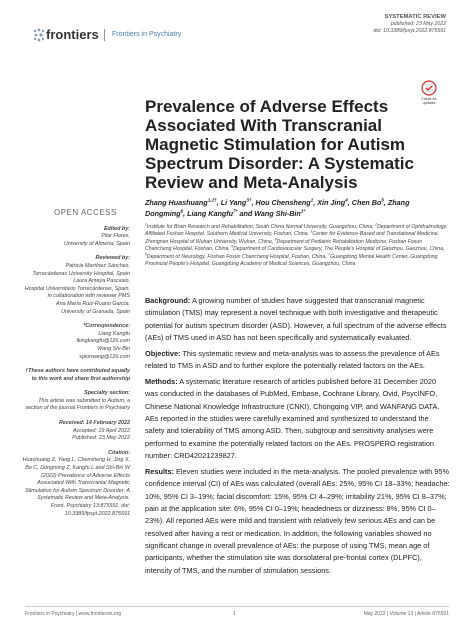 This screenshot has width=474, height=620. What do you see at coordinates (235, 211) in the screenshot?
I see `author-affil: 7*` at bounding box center [235, 211].